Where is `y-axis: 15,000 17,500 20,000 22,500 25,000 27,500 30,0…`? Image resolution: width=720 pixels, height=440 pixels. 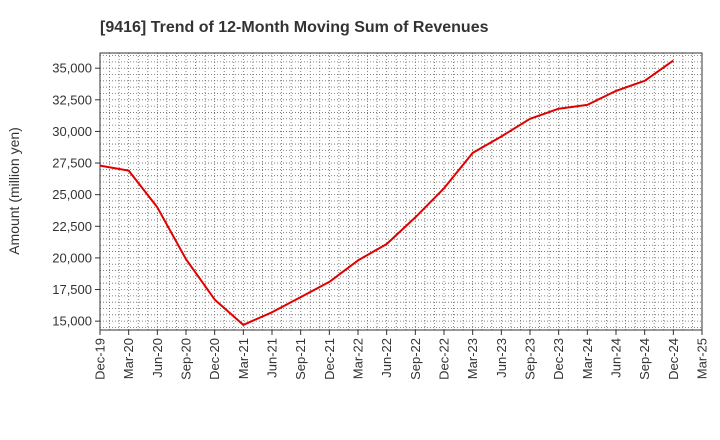
y-axis: 15,000 17,500 20,000 22,500 25,000 27,500 30,0… is located at coordinates (76, 195).